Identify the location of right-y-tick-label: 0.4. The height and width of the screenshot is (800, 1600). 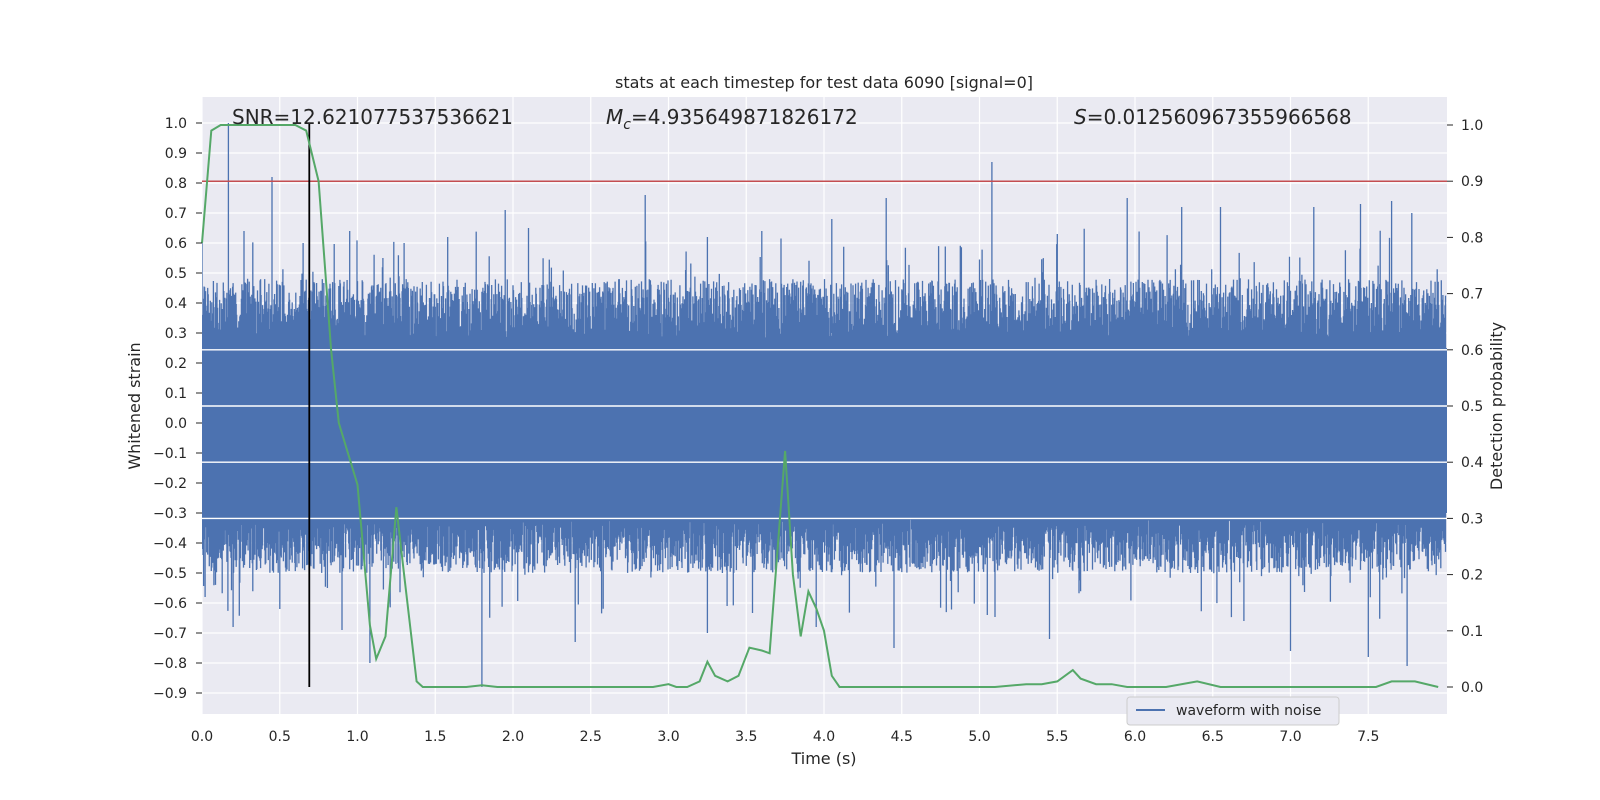
(1472, 463).